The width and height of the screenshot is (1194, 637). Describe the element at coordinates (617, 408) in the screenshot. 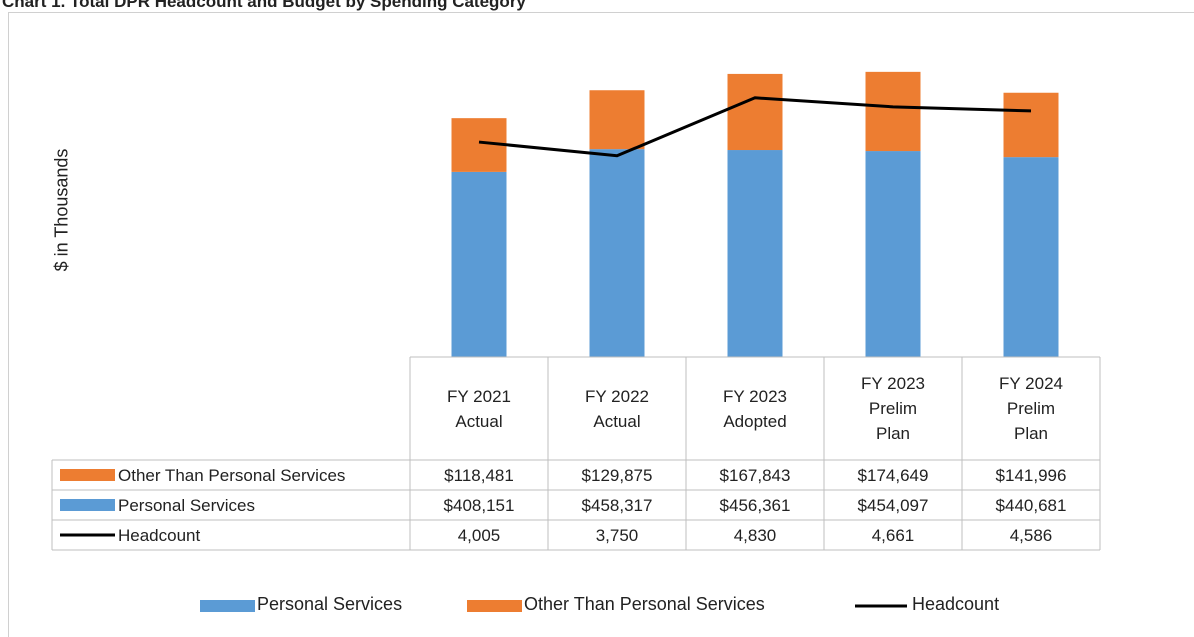

I see `x-tick-label: FY 2022 Actual` at that location.